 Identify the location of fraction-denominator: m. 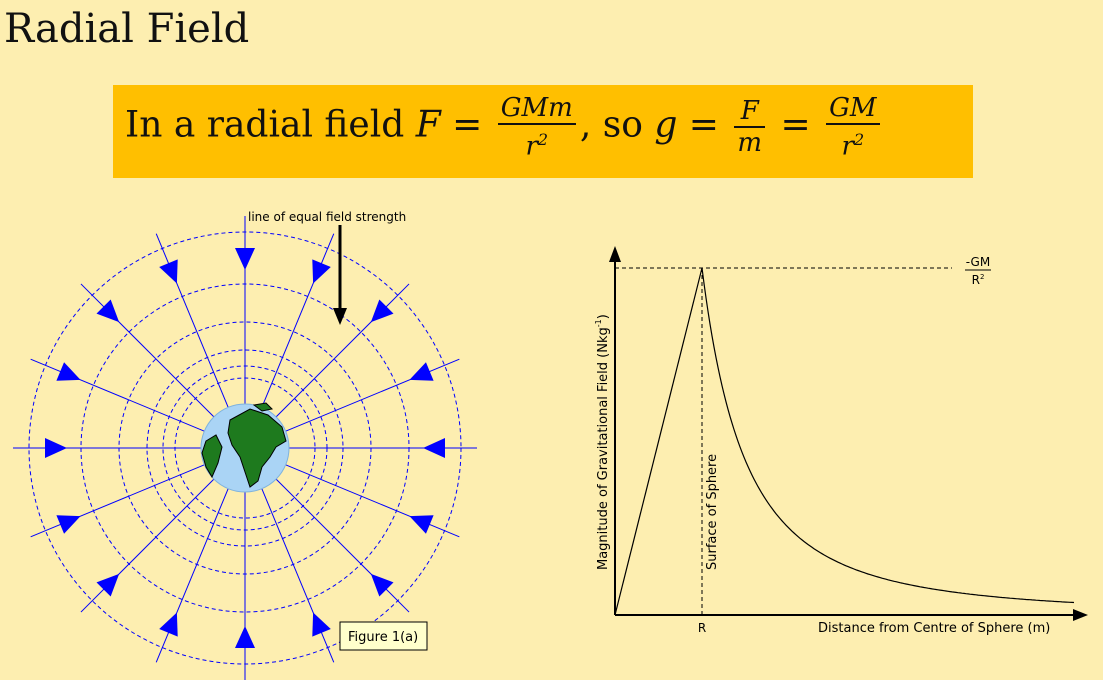
(750, 143).